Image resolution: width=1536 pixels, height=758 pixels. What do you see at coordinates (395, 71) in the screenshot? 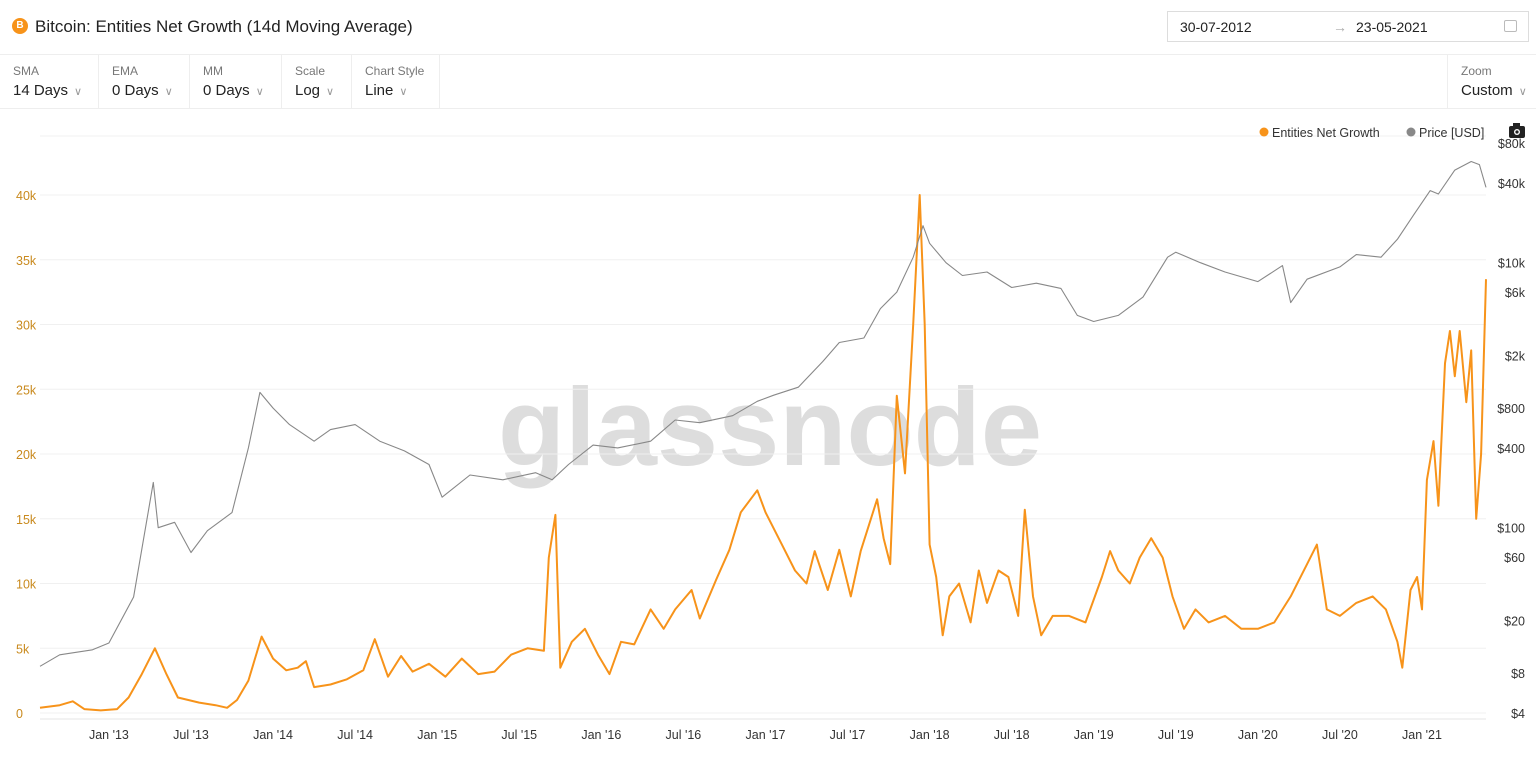
I see `chart-style-label: Chart Style` at bounding box center [395, 71].